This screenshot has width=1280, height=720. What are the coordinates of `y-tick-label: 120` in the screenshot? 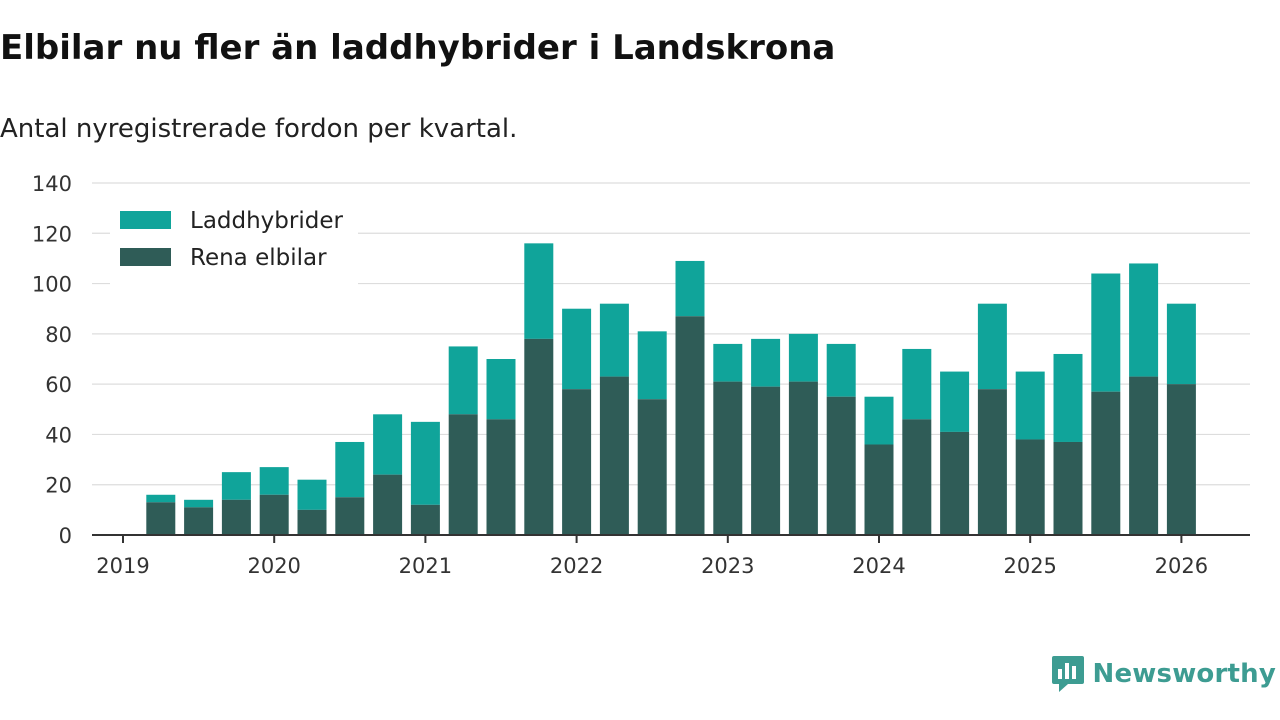 It's located at (52, 234).